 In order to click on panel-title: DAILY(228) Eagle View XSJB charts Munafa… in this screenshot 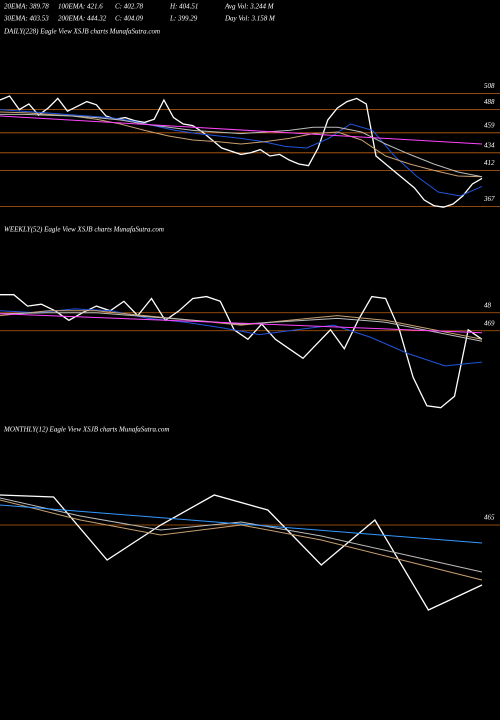, I will do `click(81, 32)`.